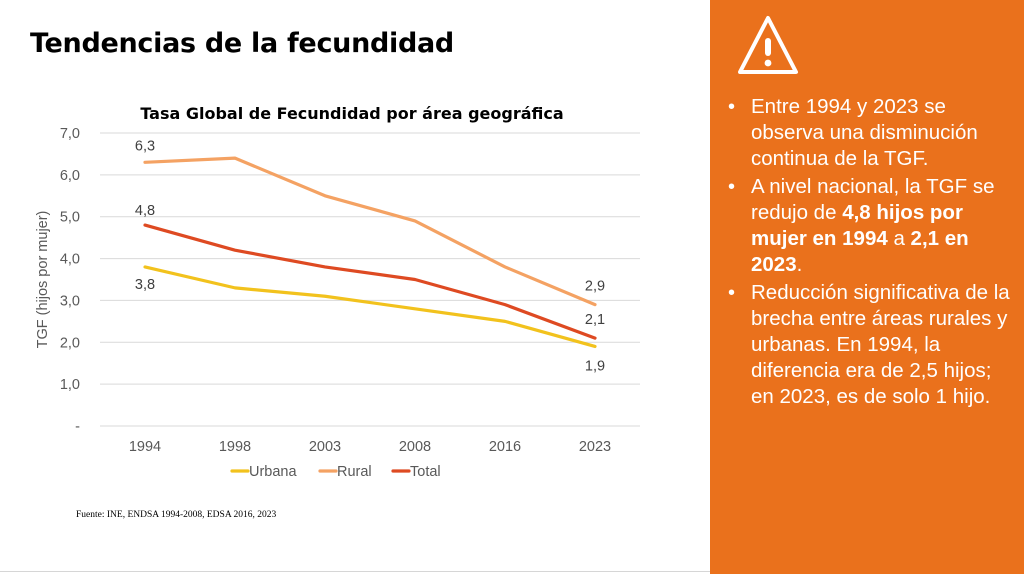  What do you see at coordinates (325, 447) in the screenshot?
I see `x-tick-label: 2003` at bounding box center [325, 447].